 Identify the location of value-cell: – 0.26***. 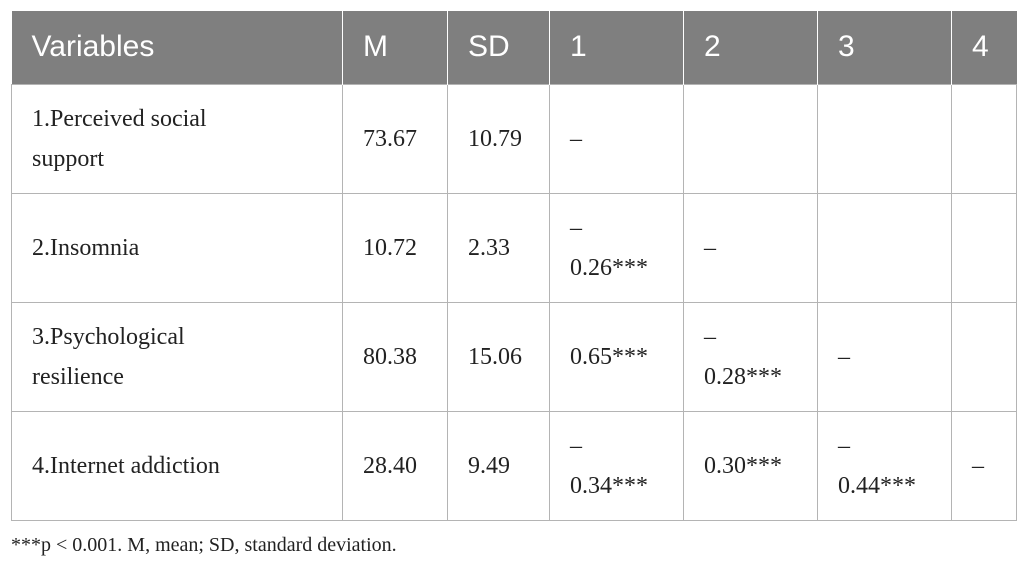
(616, 247).